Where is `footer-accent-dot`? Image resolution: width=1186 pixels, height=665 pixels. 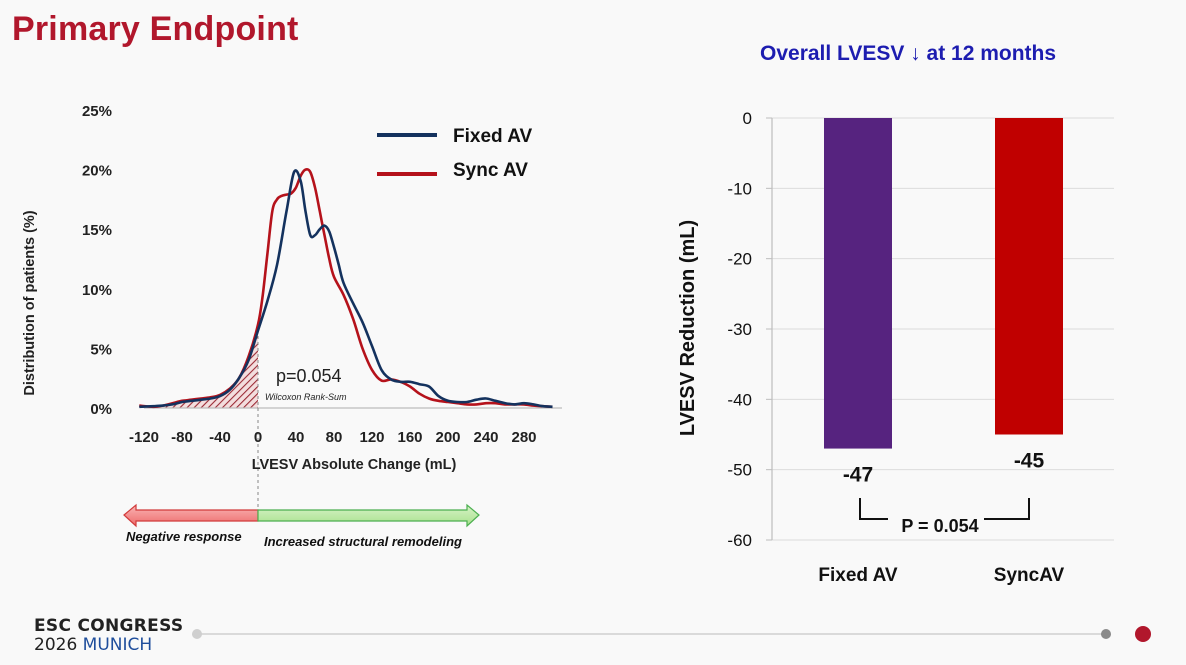 footer-accent-dot is located at coordinates (1143, 634).